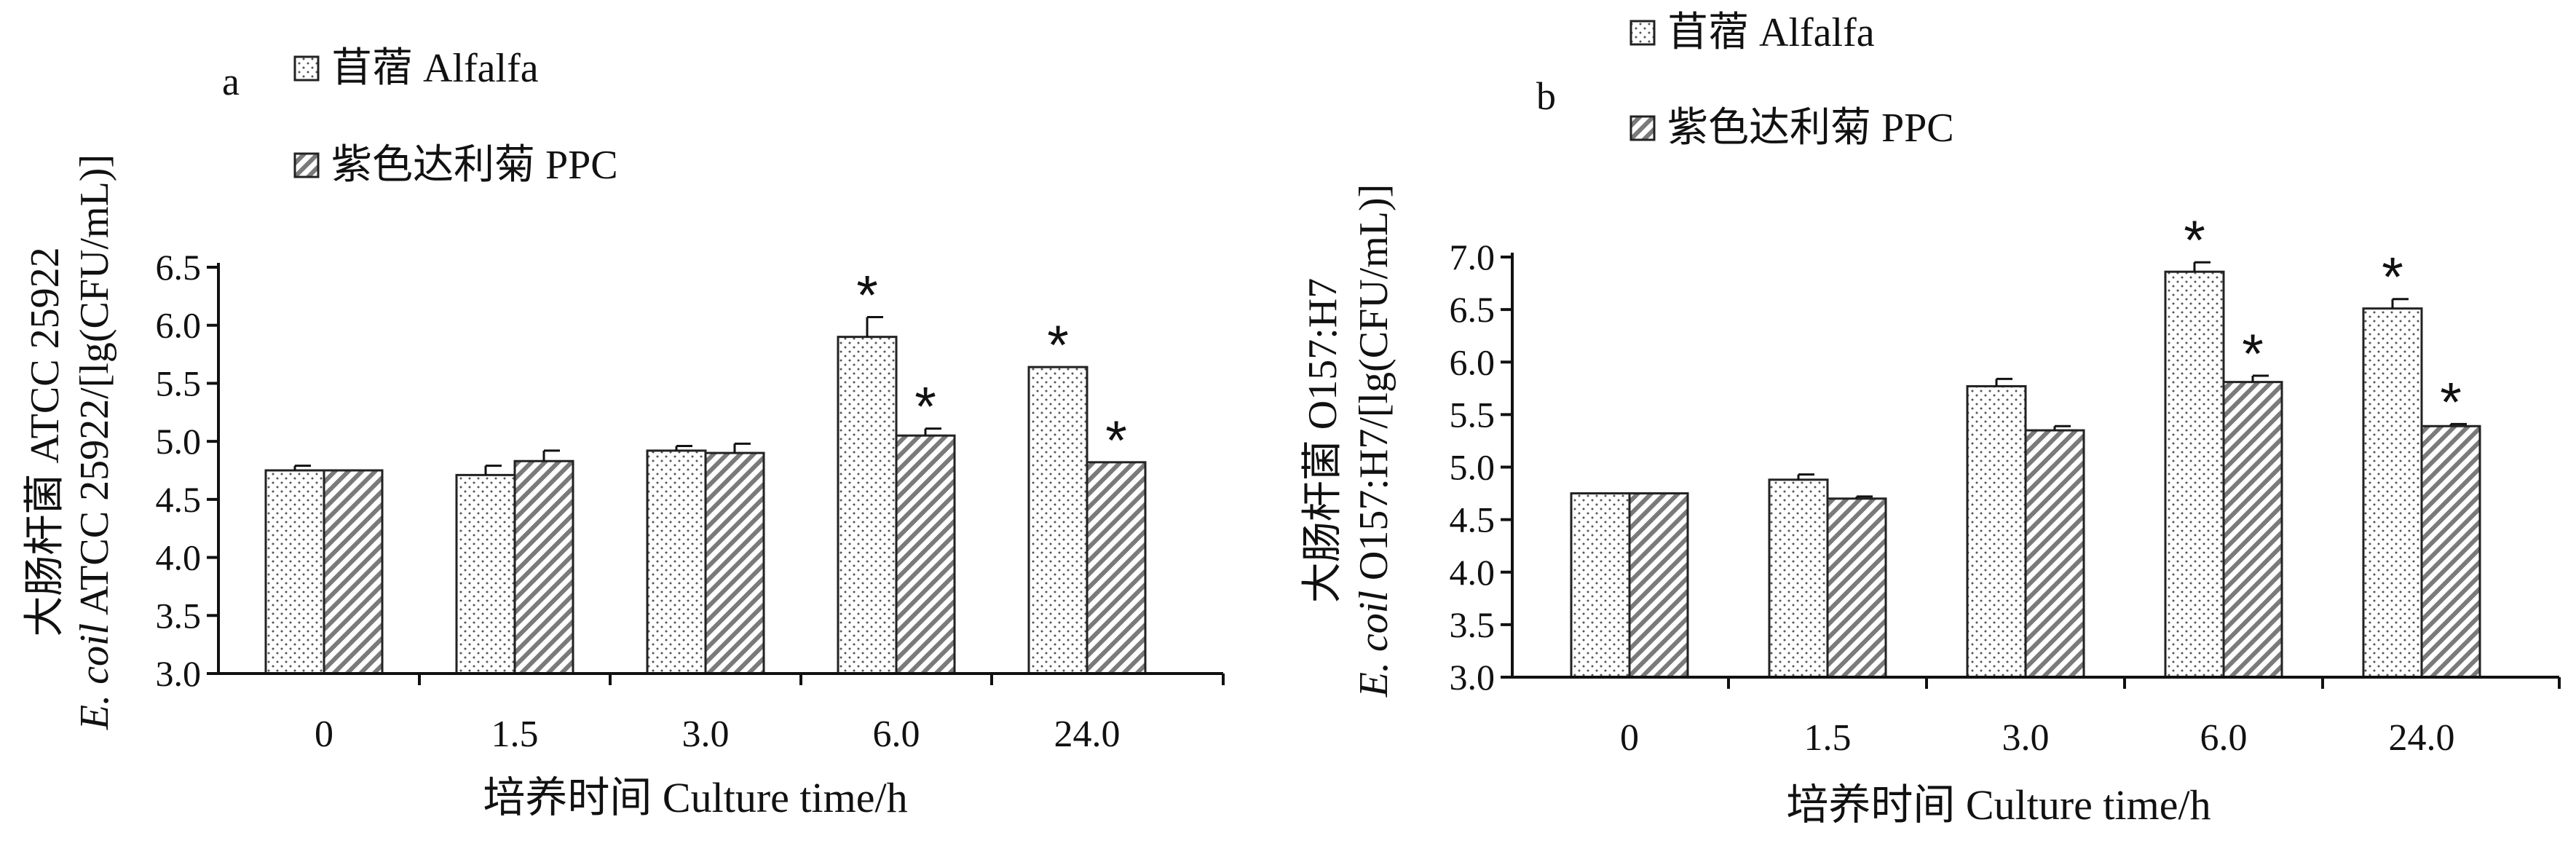 Image resolution: width=2576 pixels, height=841 pixels. I want to click on y-tick-label: 7.0, so click(1473, 257).